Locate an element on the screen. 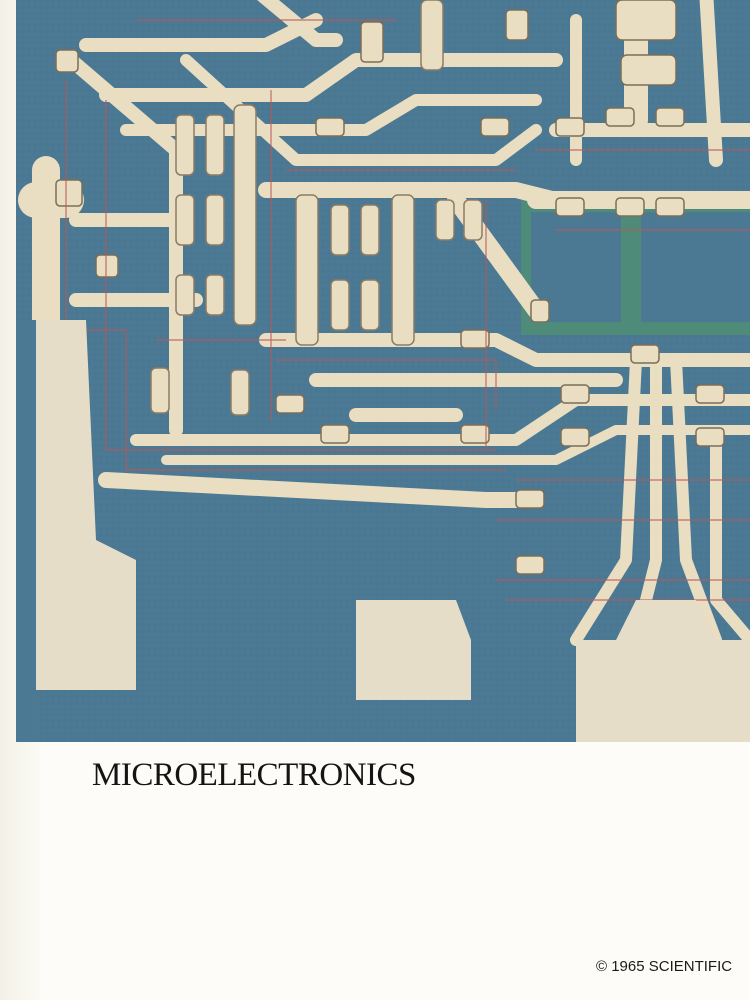 The height and width of the screenshot is (1000, 750). article-title: MICROELECTRONICS is located at coordinates (254, 775).